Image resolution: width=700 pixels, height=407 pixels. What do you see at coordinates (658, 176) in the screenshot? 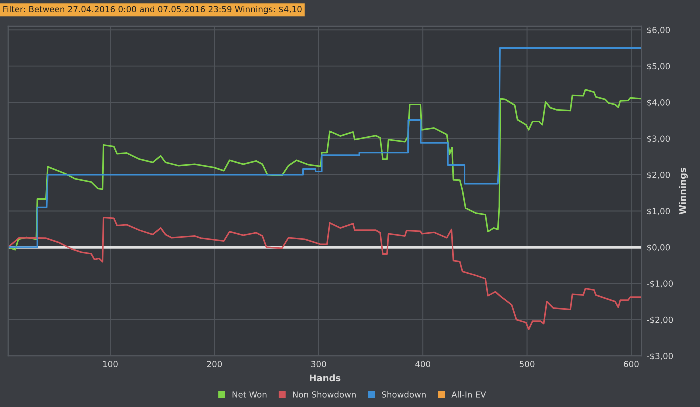
I see `y-tick-label: $2,00` at bounding box center [658, 176].